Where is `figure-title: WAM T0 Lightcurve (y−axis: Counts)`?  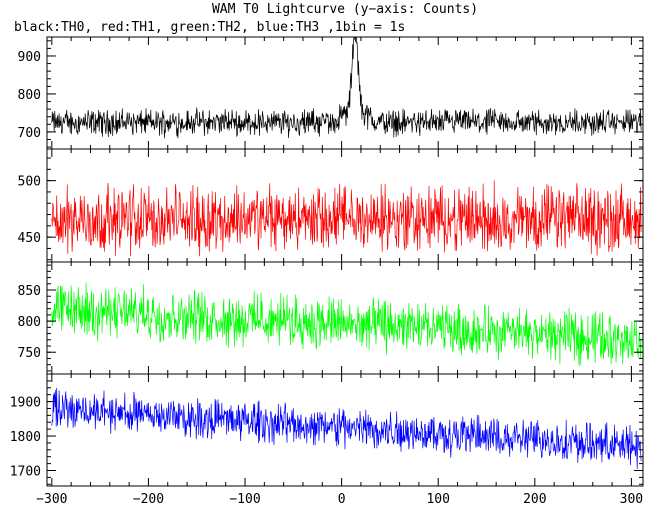
figure-title: WAM T0 Lightcurve (y−axis: Counts) is located at coordinates (345, 9).